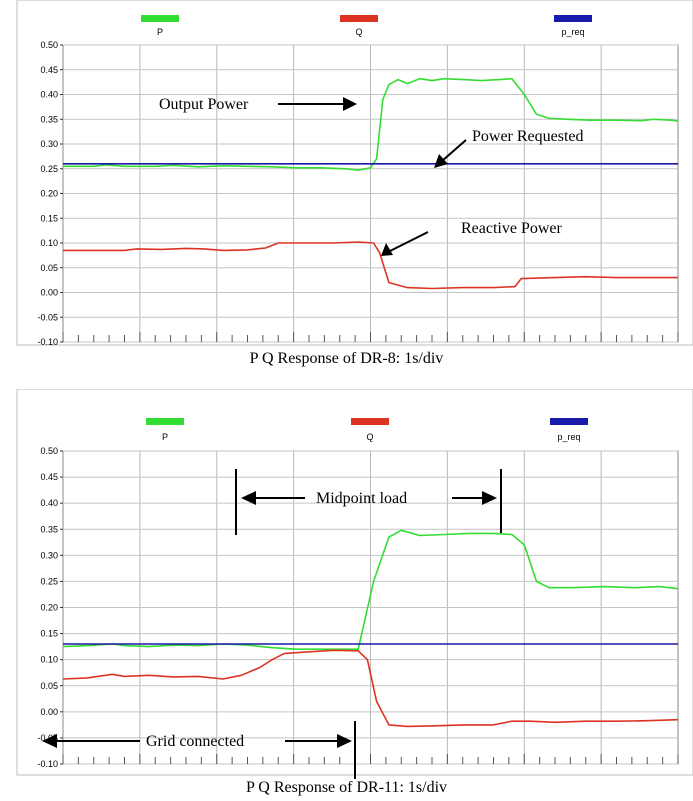 The width and height of the screenshot is (693, 801). I want to click on arrow-power-requested, so click(454, 150).